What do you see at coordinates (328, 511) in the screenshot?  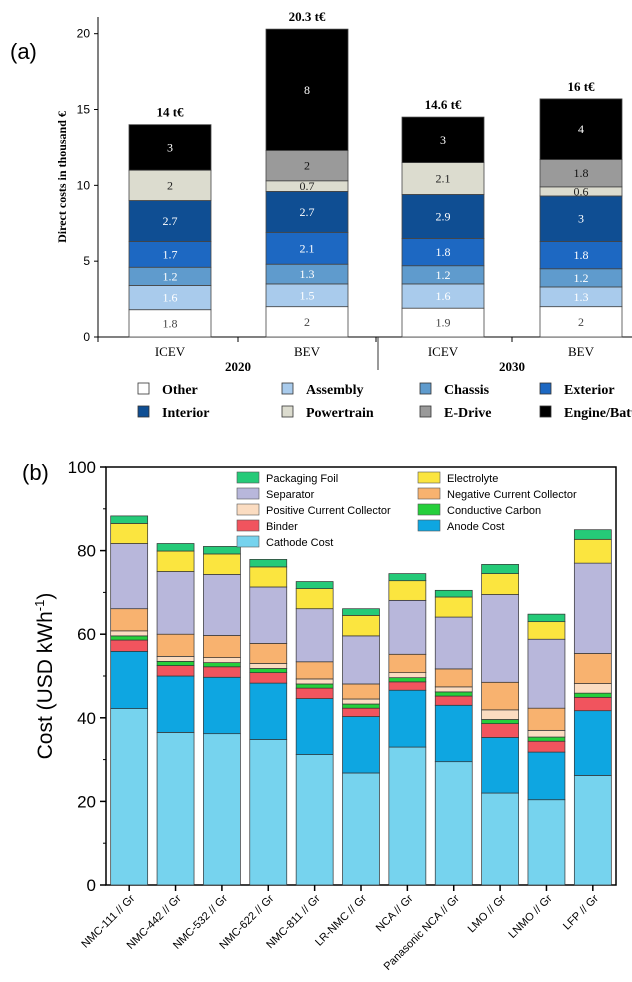 I see `b-legend-label: Positive Current Collector` at bounding box center [328, 511].